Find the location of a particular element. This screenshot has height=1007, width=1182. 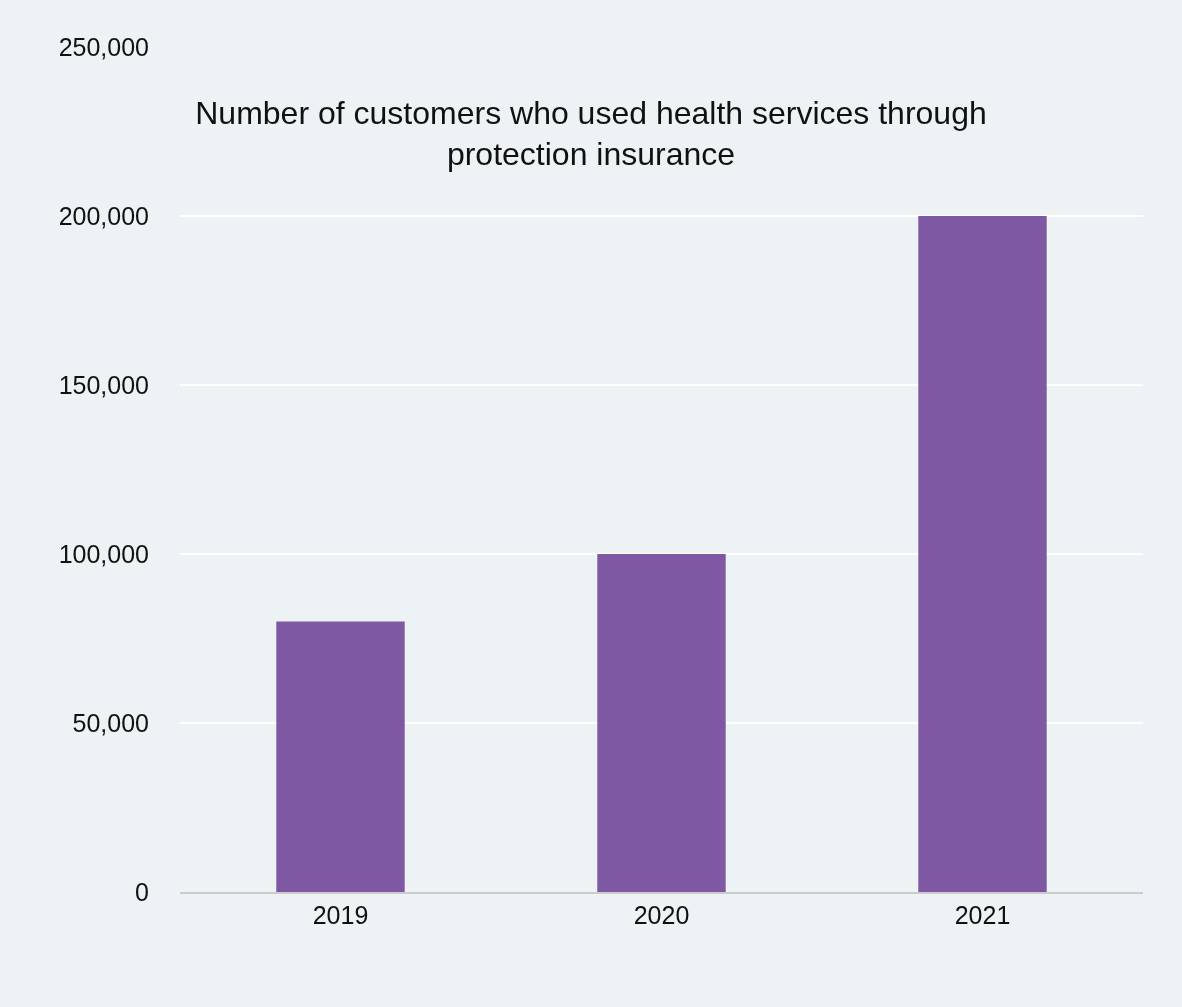

y-tick-label: 0 is located at coordinates (142, 891).